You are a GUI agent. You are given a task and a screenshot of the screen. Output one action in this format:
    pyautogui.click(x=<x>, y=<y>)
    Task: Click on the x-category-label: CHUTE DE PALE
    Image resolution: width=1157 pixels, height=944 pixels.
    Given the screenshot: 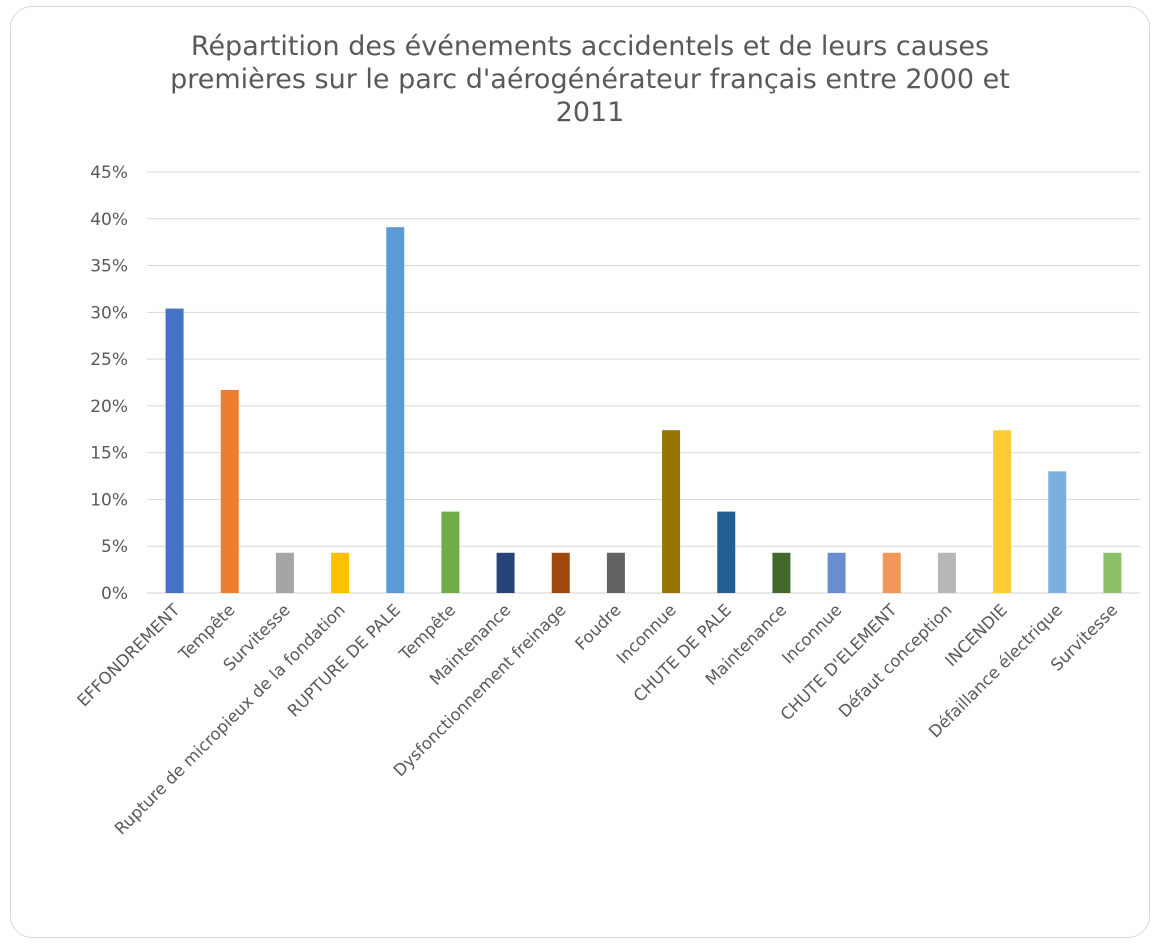 What is the action you would take?
    pyautogui.click(x=682, y=652)
    